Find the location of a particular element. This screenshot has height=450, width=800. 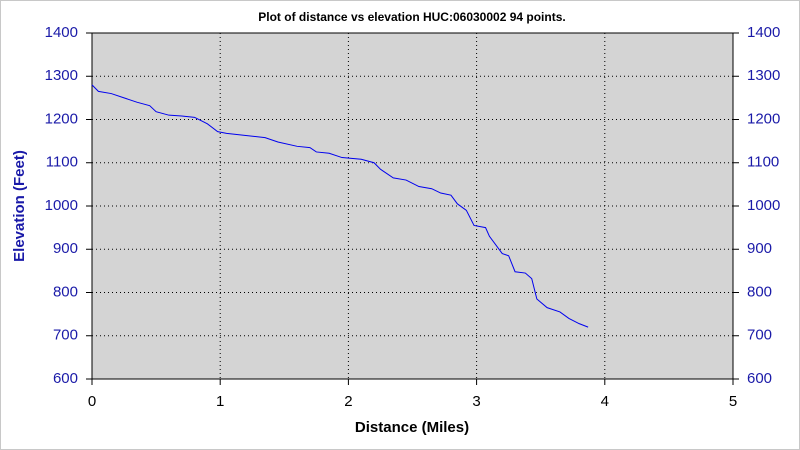

y2-tick-label: 600 is located at coordinates (759, 378).